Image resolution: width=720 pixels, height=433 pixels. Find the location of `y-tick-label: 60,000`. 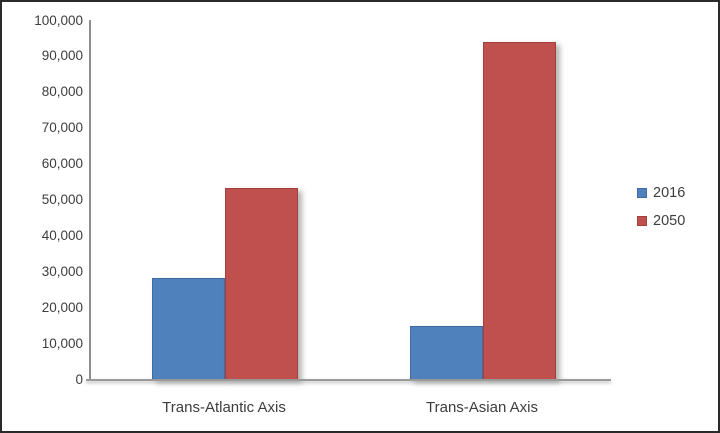

y-tick-label: 60,000 is located at coordinates (62, 164).